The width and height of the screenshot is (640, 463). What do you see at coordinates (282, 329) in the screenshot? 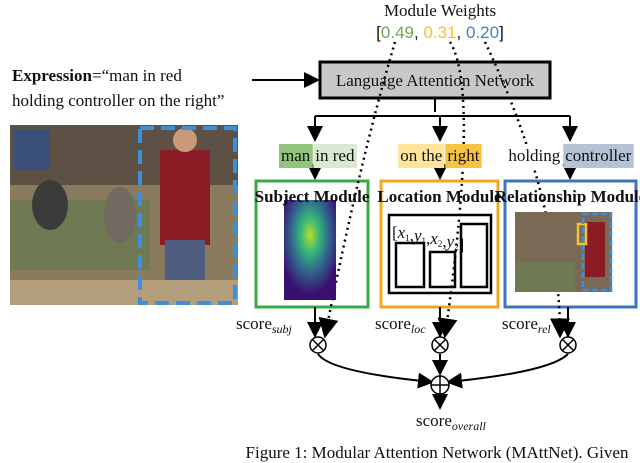
I see `score-sub: subj` at bounding box center [282, 329].